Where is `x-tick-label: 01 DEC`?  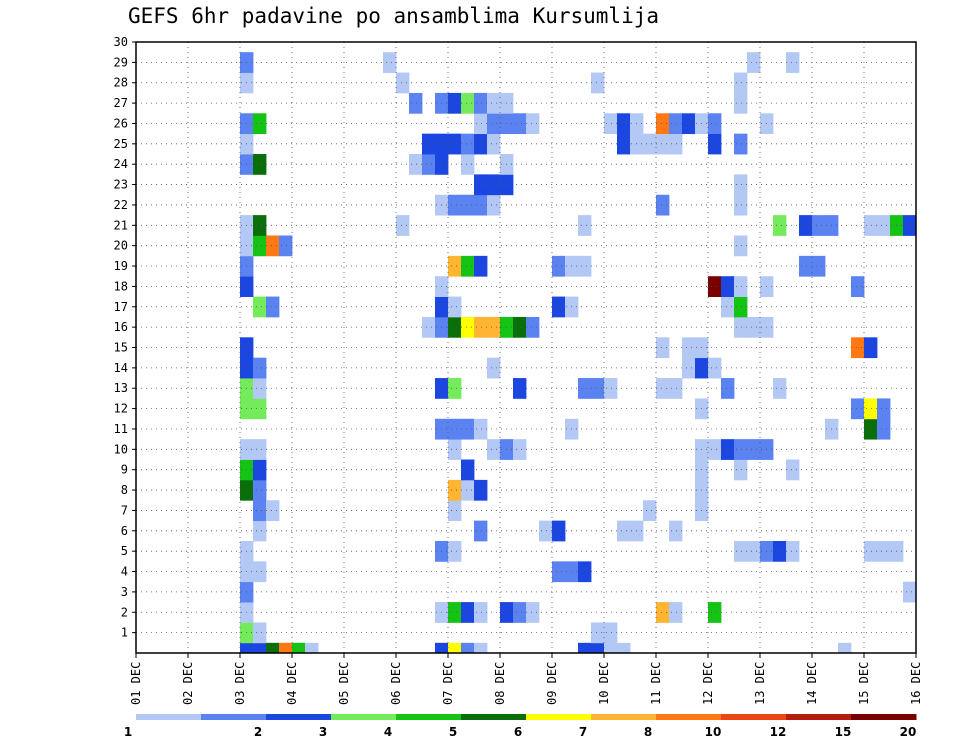
x-tick-label: 01 DEC is located at coordinates (136, 683).